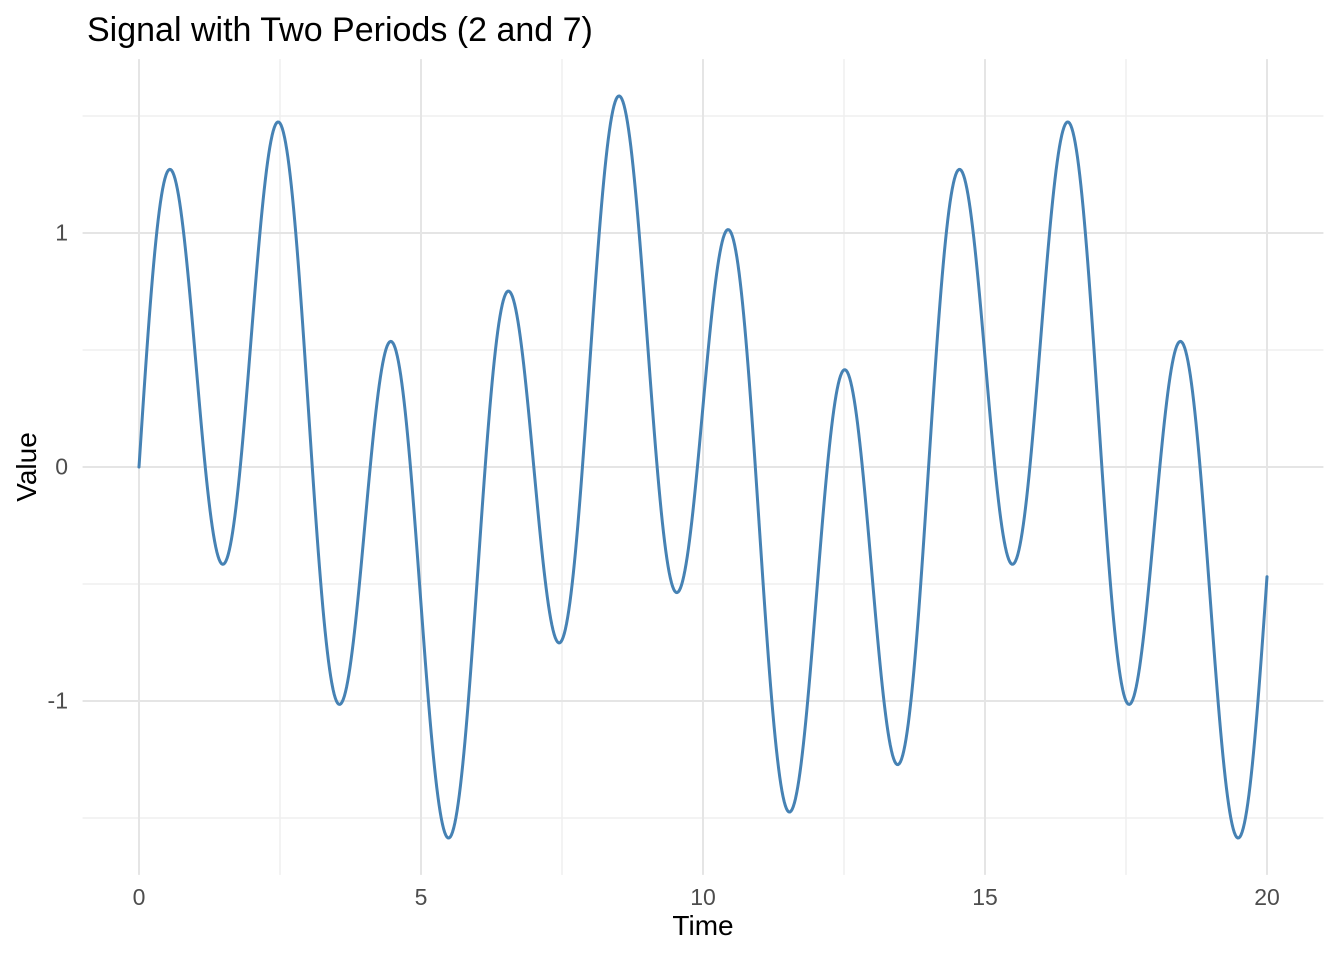  I want to click on y-tick-label: -1, so click(57, 700).